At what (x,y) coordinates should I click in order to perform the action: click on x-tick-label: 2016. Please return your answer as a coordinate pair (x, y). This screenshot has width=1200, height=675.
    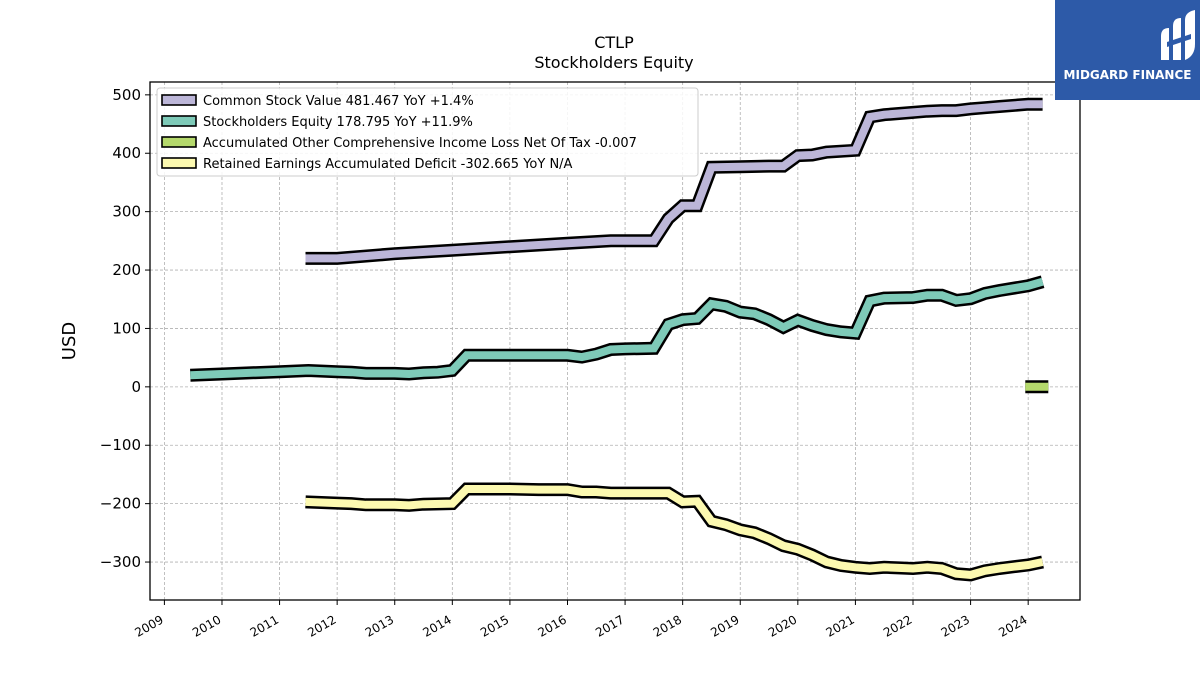
    Looking at the image, I should click on (552, 625).